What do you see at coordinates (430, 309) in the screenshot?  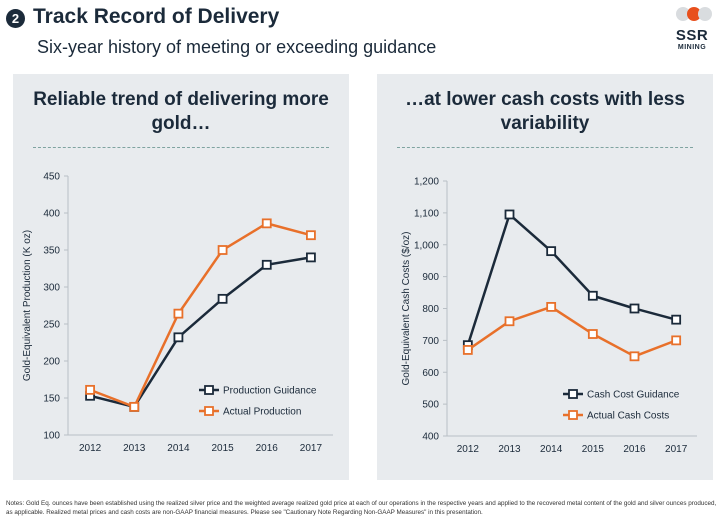 I see `cash-cost-chart-y-tick-label: 800` at bounding box center [430, 309].